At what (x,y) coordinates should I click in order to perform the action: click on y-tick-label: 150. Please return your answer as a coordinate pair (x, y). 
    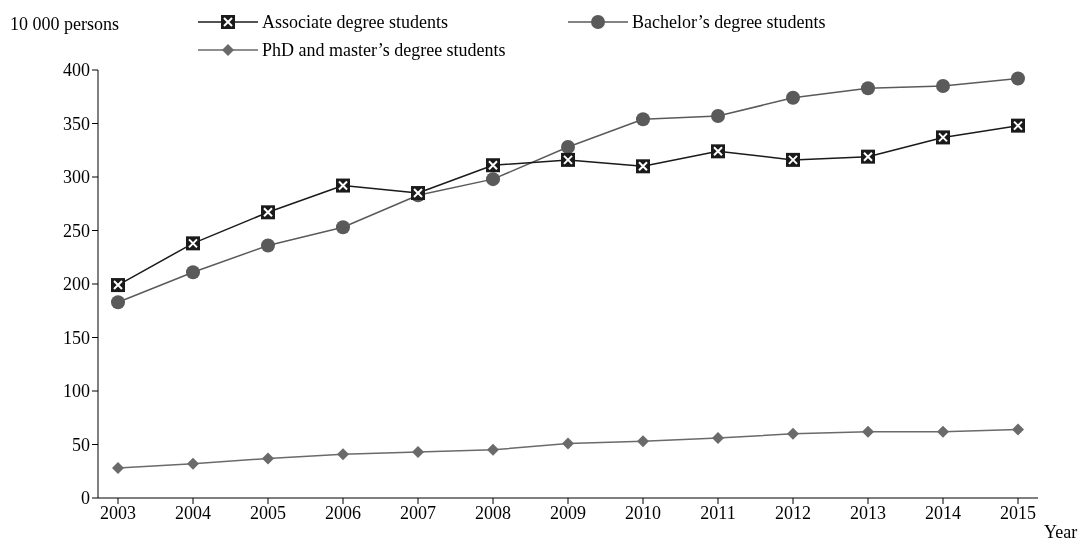
    Looking at the image, I should click on (76, 337).